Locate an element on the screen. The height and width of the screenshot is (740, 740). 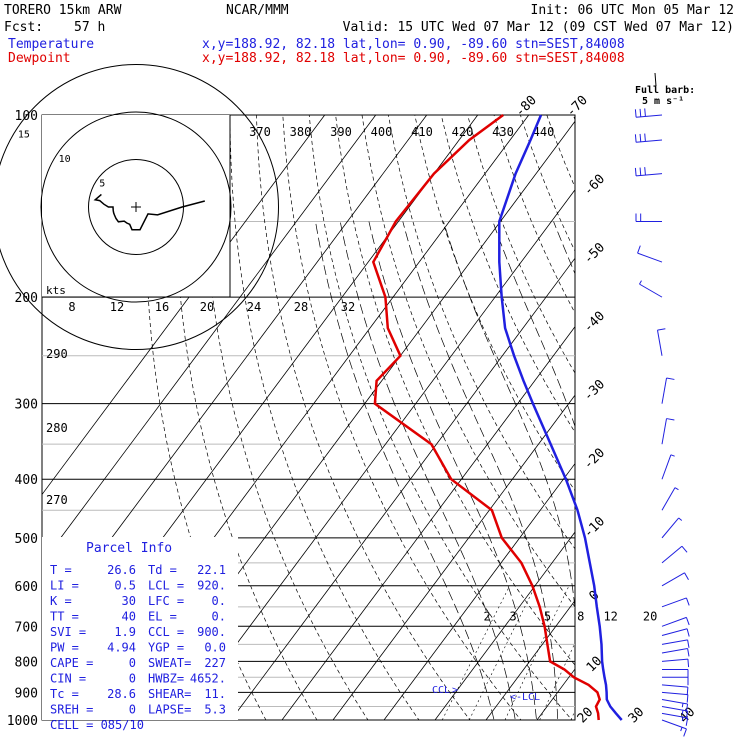
lcl-arrow: <- is located at coordinates (516, 697).